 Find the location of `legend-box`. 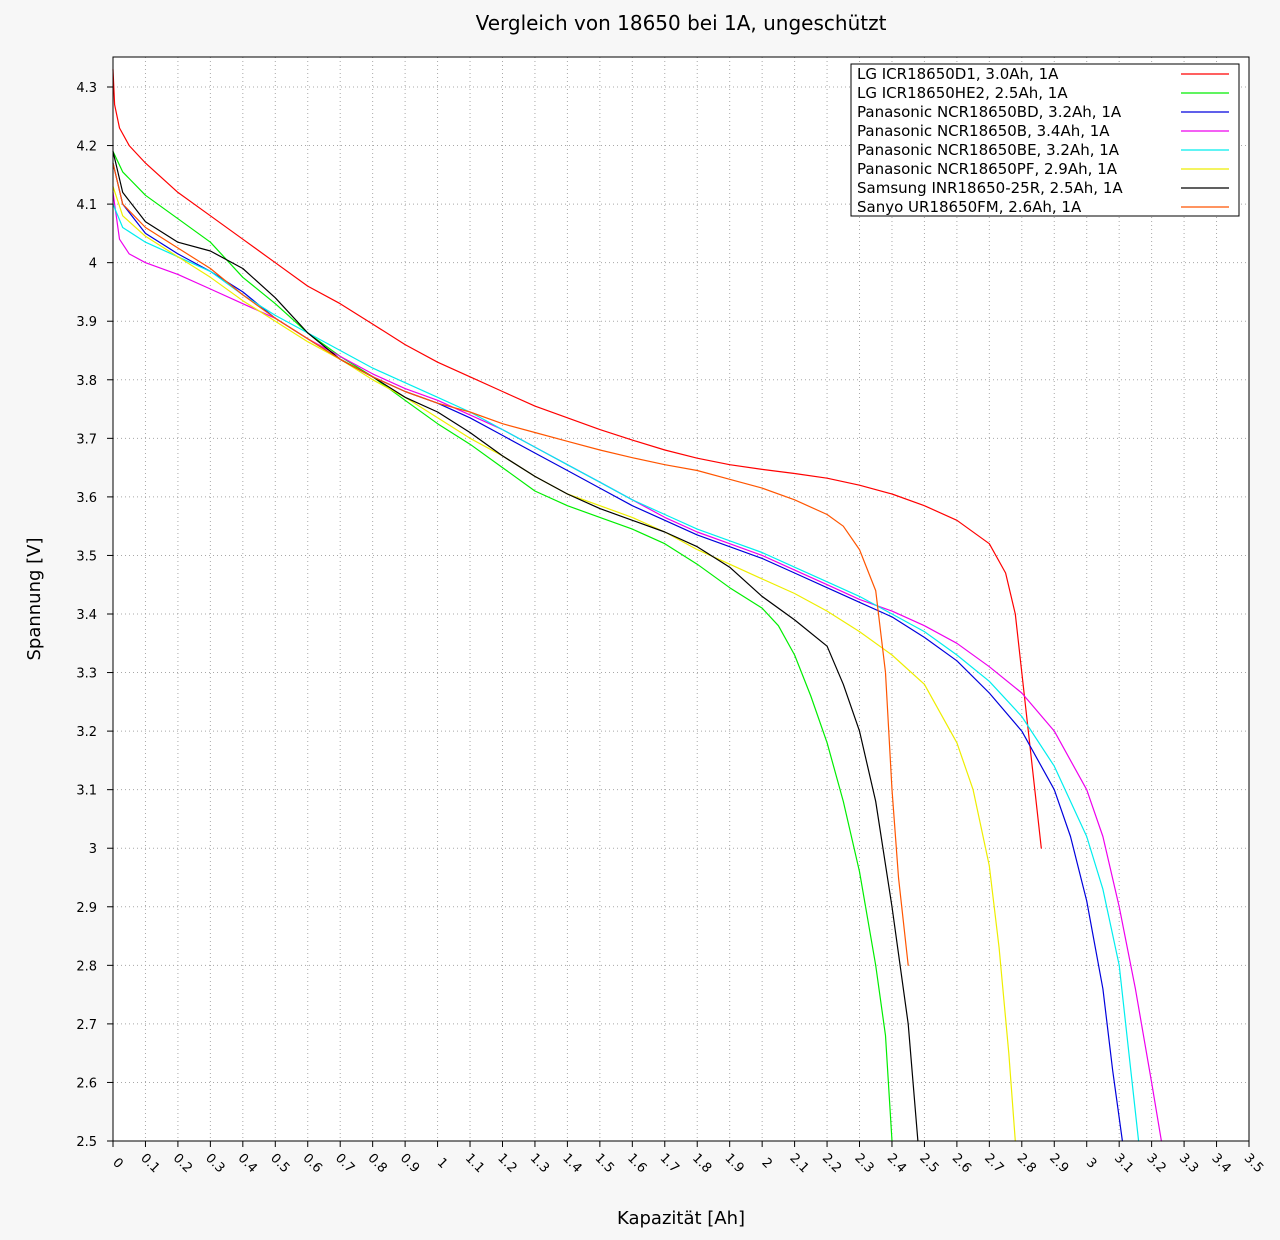

legend-box is located at coordinates (1045, 140).